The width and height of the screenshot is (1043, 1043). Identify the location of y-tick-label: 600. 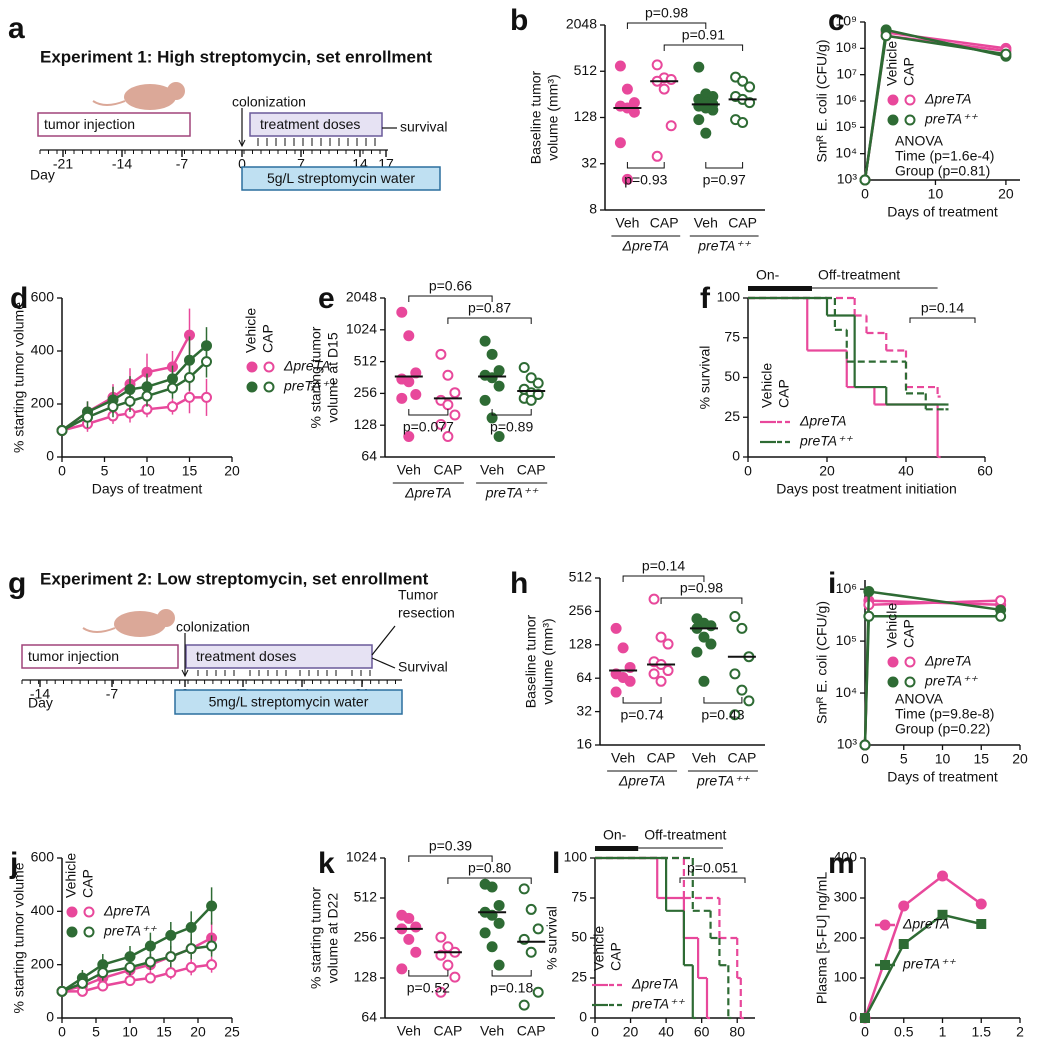
(43, 857).